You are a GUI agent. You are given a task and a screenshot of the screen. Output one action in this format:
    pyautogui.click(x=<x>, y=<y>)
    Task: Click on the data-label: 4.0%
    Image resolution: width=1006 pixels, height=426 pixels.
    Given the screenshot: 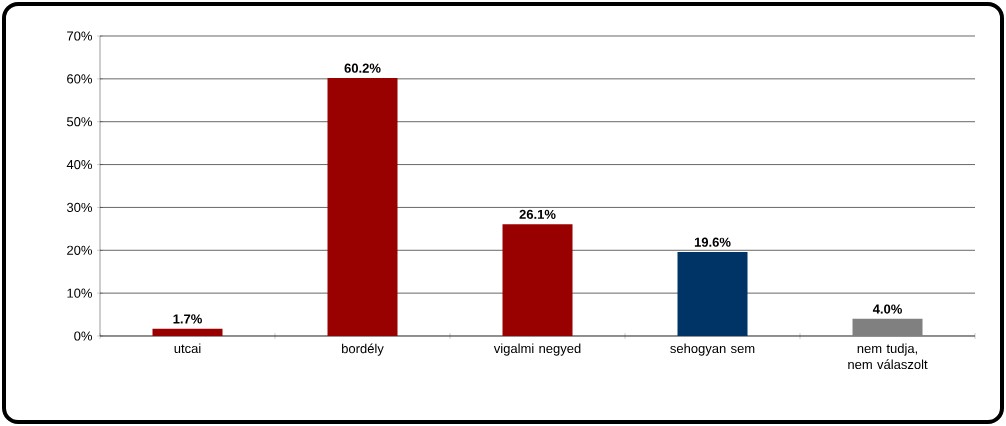 What is the action you would take?
    pyautogui.click(x=887, y=309)
    